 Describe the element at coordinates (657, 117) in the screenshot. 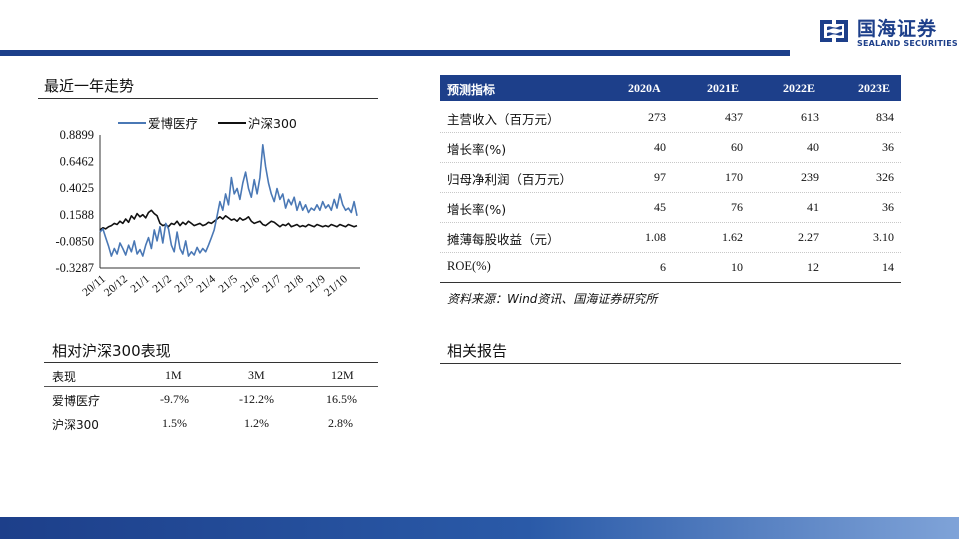

I see `forecast-row-revenue-2020a: 273` at that location.